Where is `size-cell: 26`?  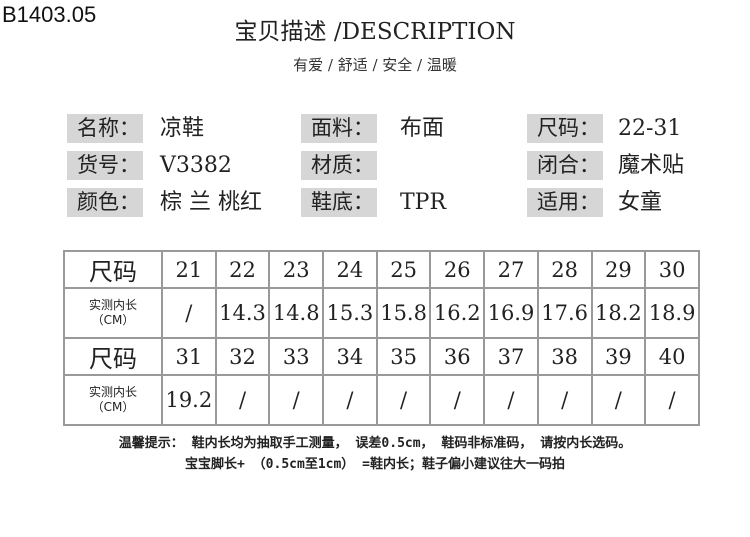
size-cell: 26 is located at coordinates (457, 269).